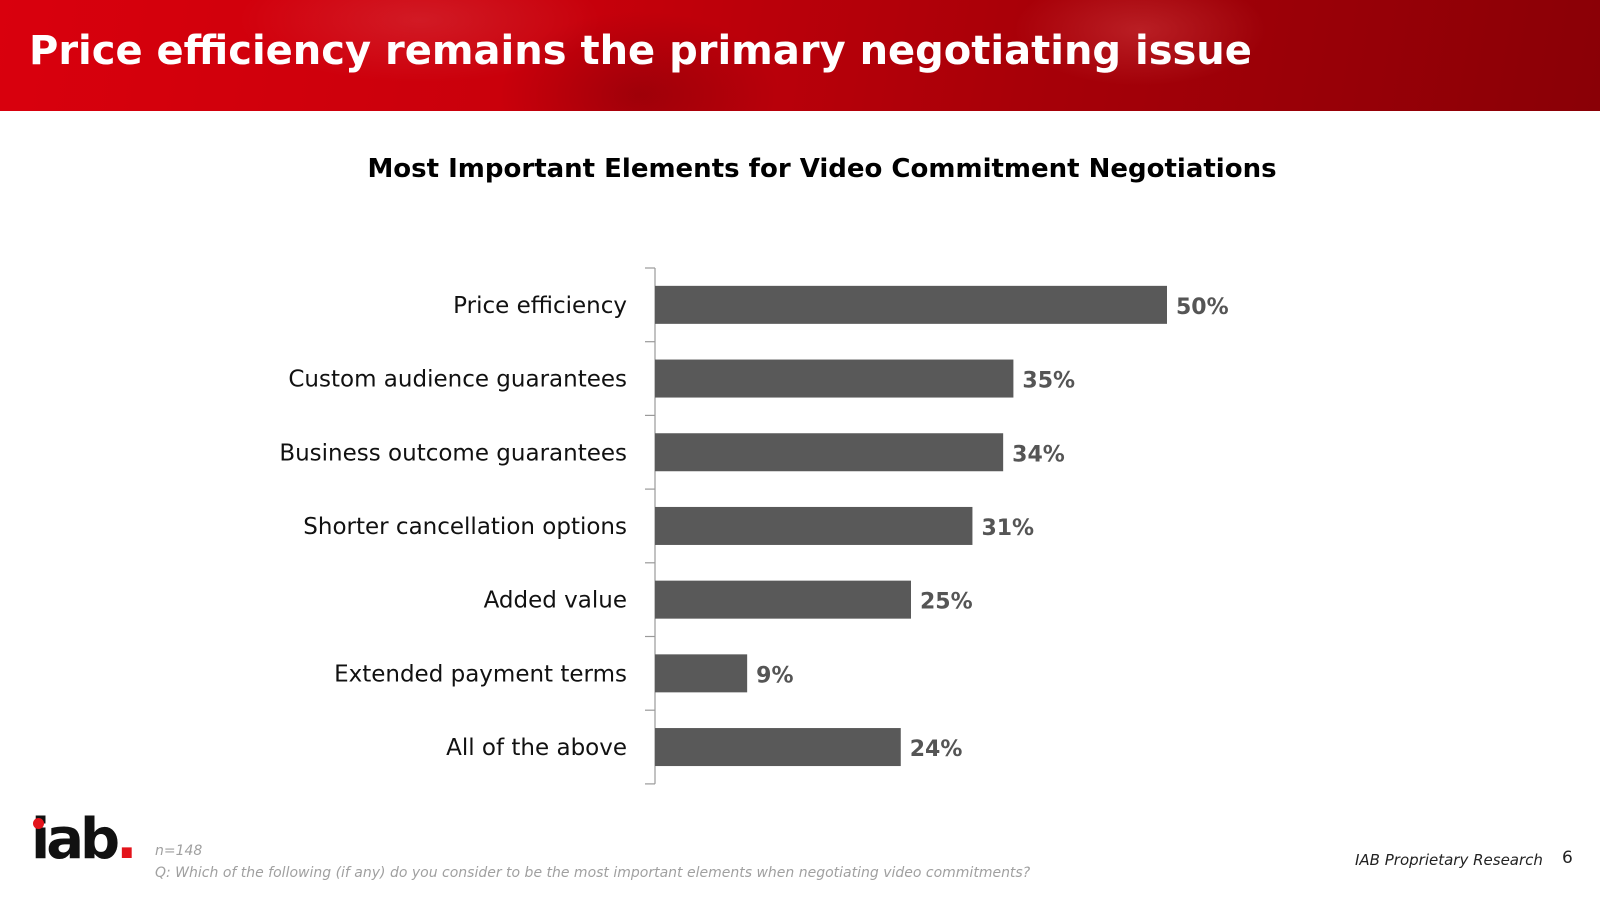 The width and height of the screenshot is (1600, 900). Describe the element at coordinates (1202, 307) in the screenshot. I see `value-label-0: 50%` at that location.